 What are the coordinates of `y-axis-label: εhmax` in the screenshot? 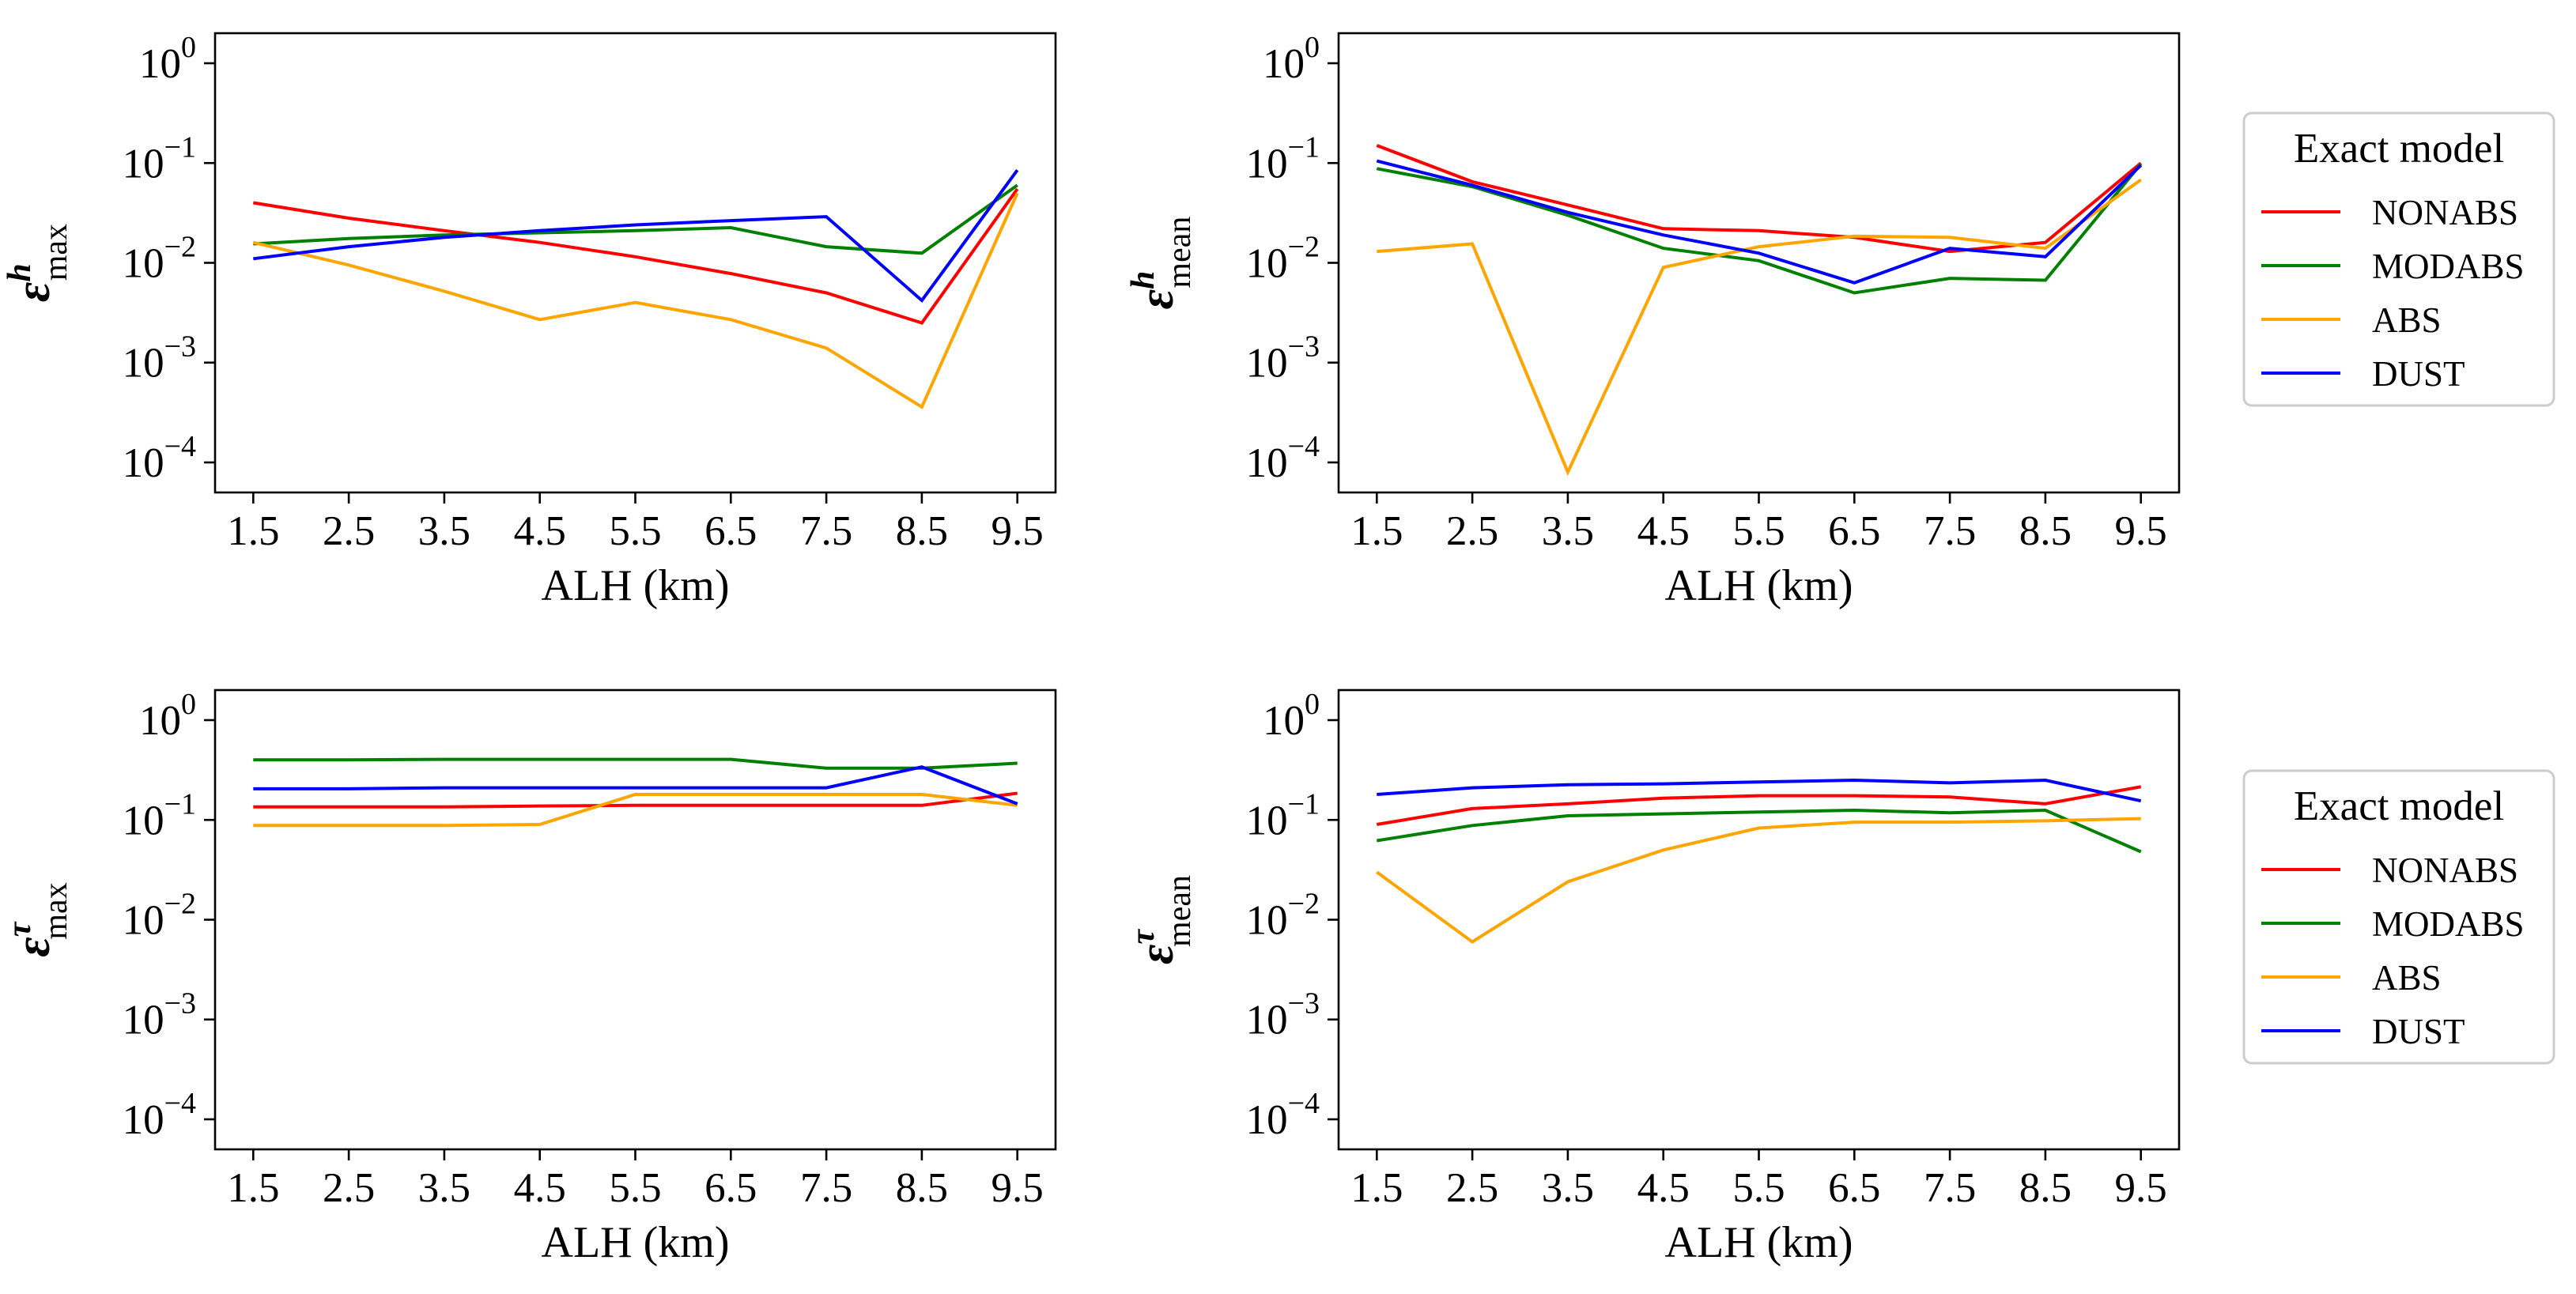 It's located at (38, 263).